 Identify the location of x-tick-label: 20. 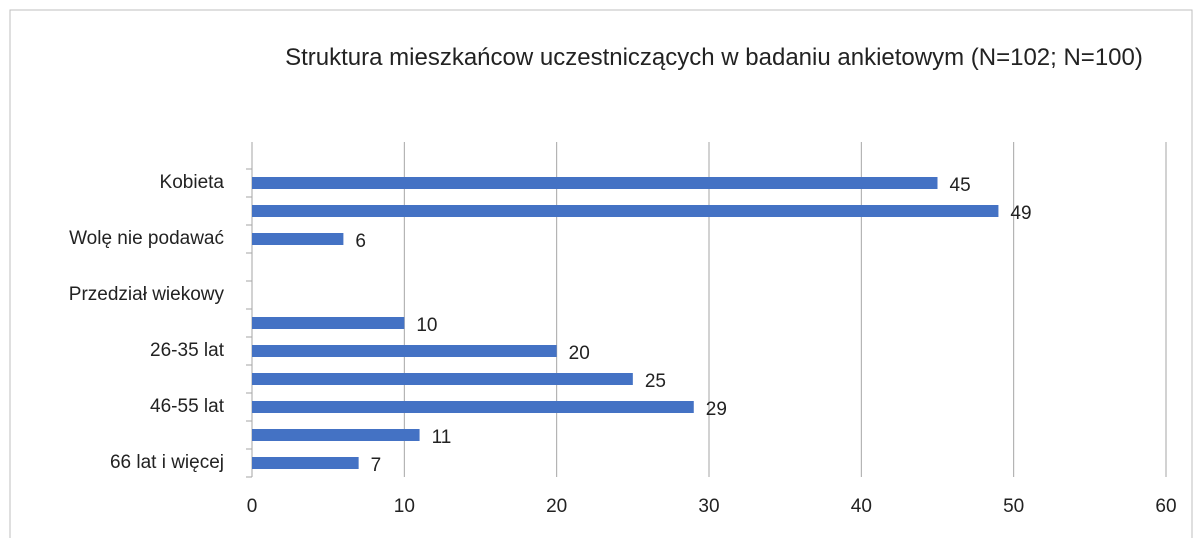
(556, 506).